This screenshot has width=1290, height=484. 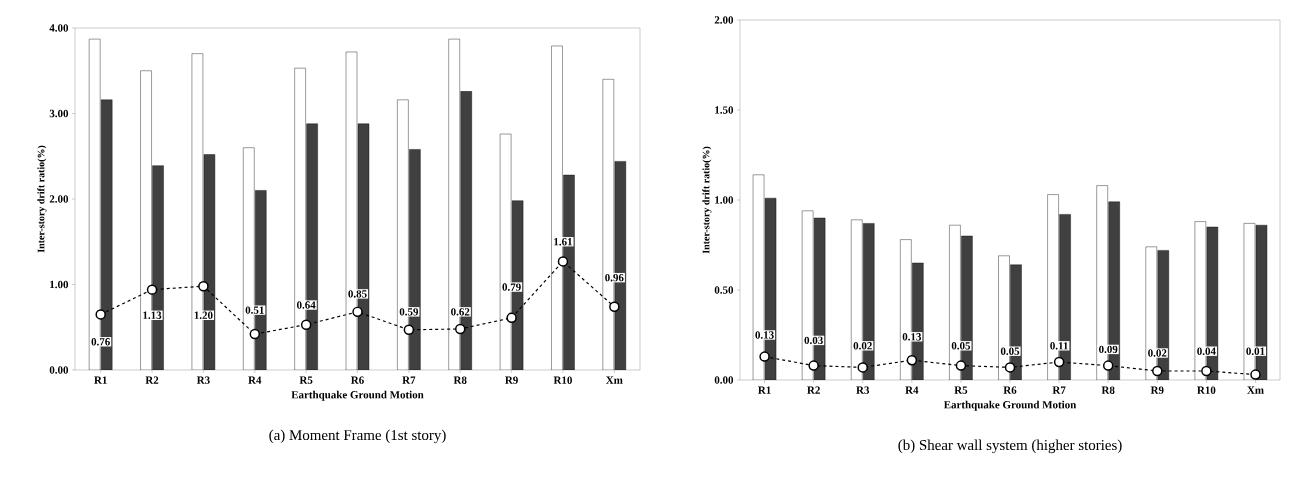 I want to click on annotation: 0.51, so click(x=254, y=310).